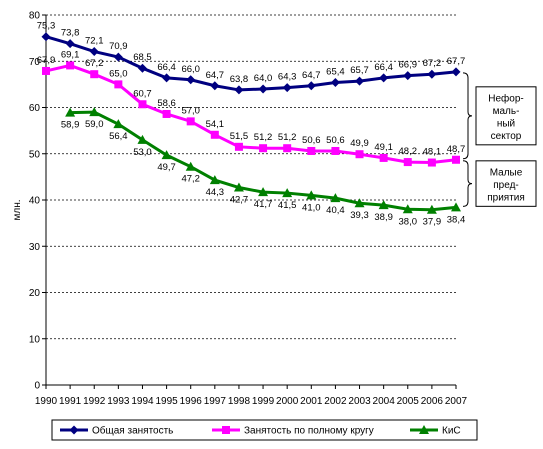  What do you see at coordinates (142, 57) in the screenshot?
I see `data-label: 68,5` at bounding box center [142, 57].